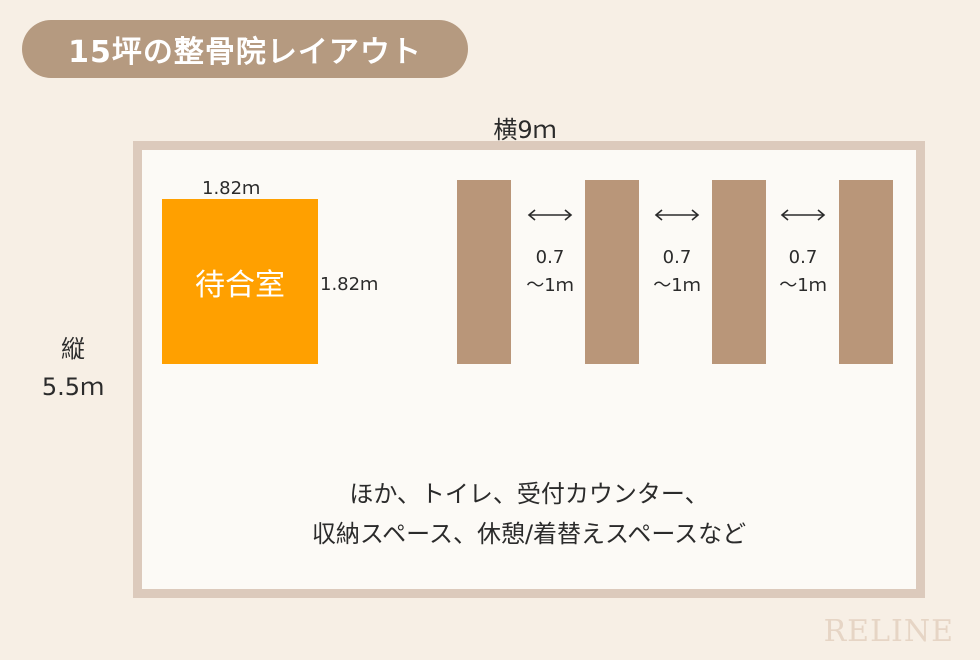 The image size is (980, 660). Describe the element at coordinates (525, 130) in the screenshot. I see `width-dimension-label: 横9ｍ` at that location.